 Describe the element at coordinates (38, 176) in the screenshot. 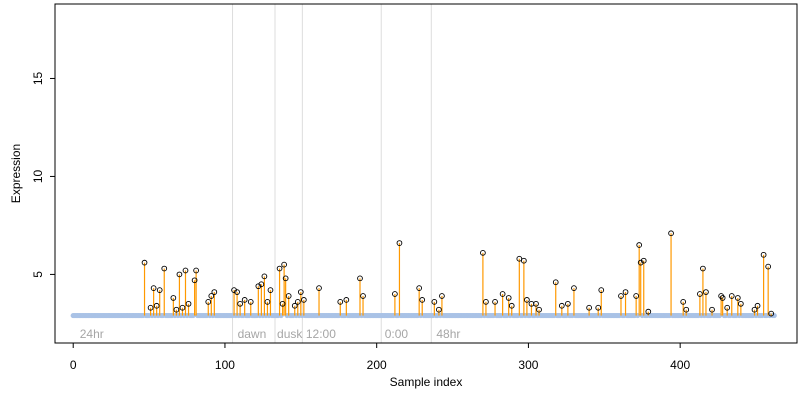

I see `y-tick-label: 10` at that location.